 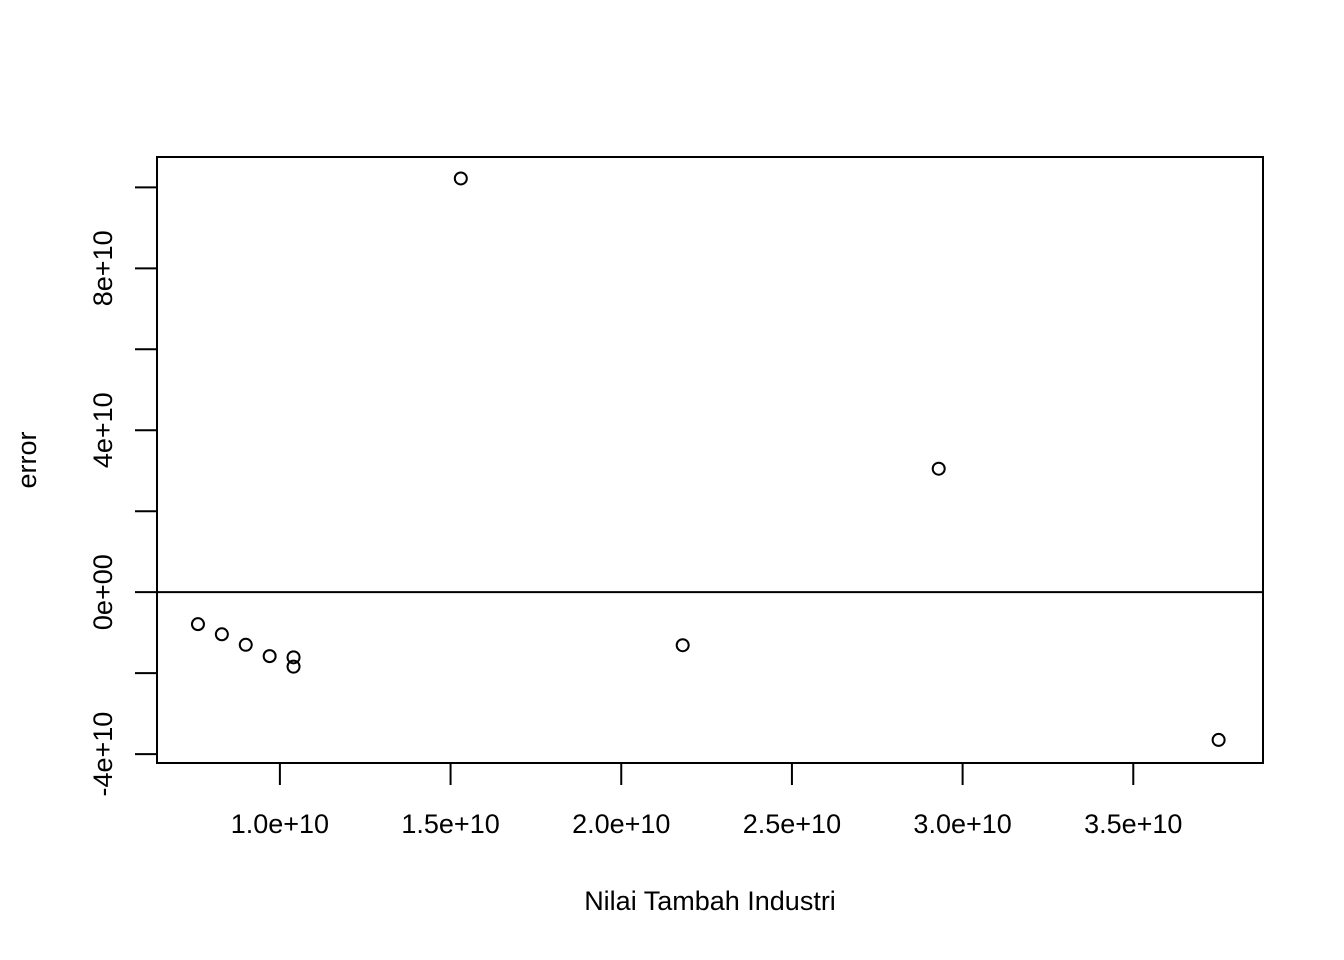 What do you see at coordinates (103, 754) in the screenshot?
I see `y-tick-label: -4e+10` at bounding box center [103, 754].